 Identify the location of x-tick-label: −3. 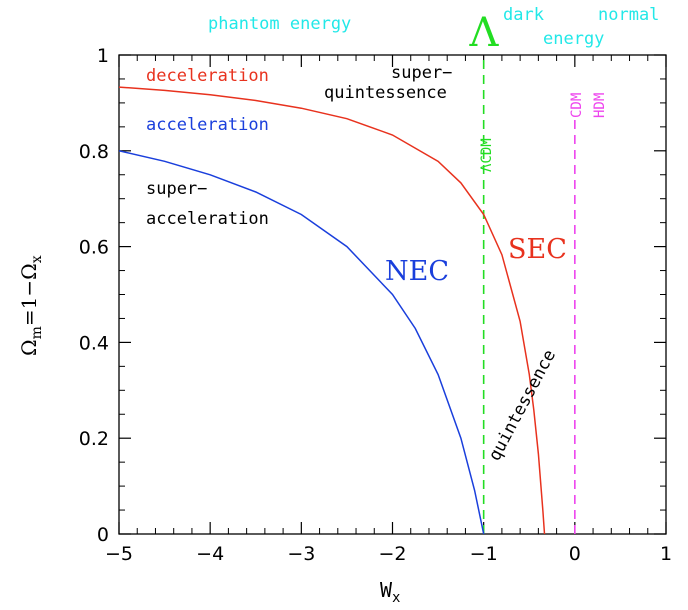
(301, 554).